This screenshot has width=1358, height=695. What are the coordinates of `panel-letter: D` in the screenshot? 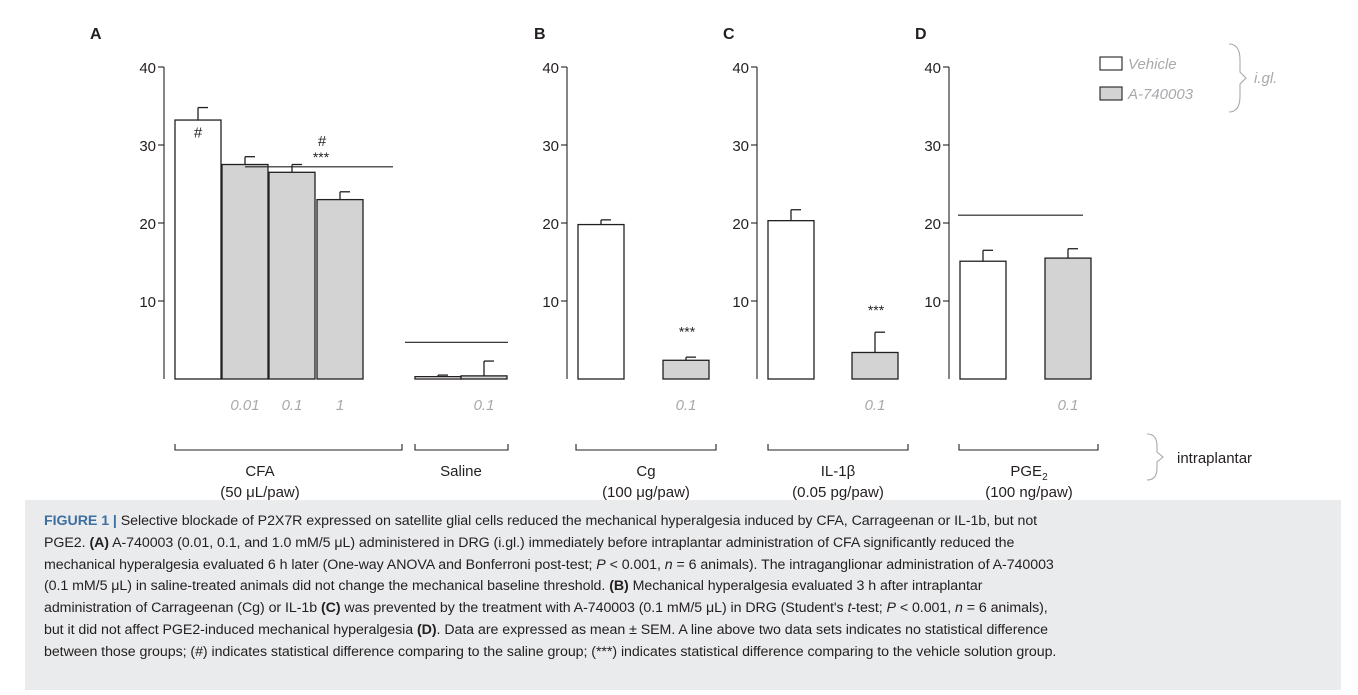 It's located at (921, 34).